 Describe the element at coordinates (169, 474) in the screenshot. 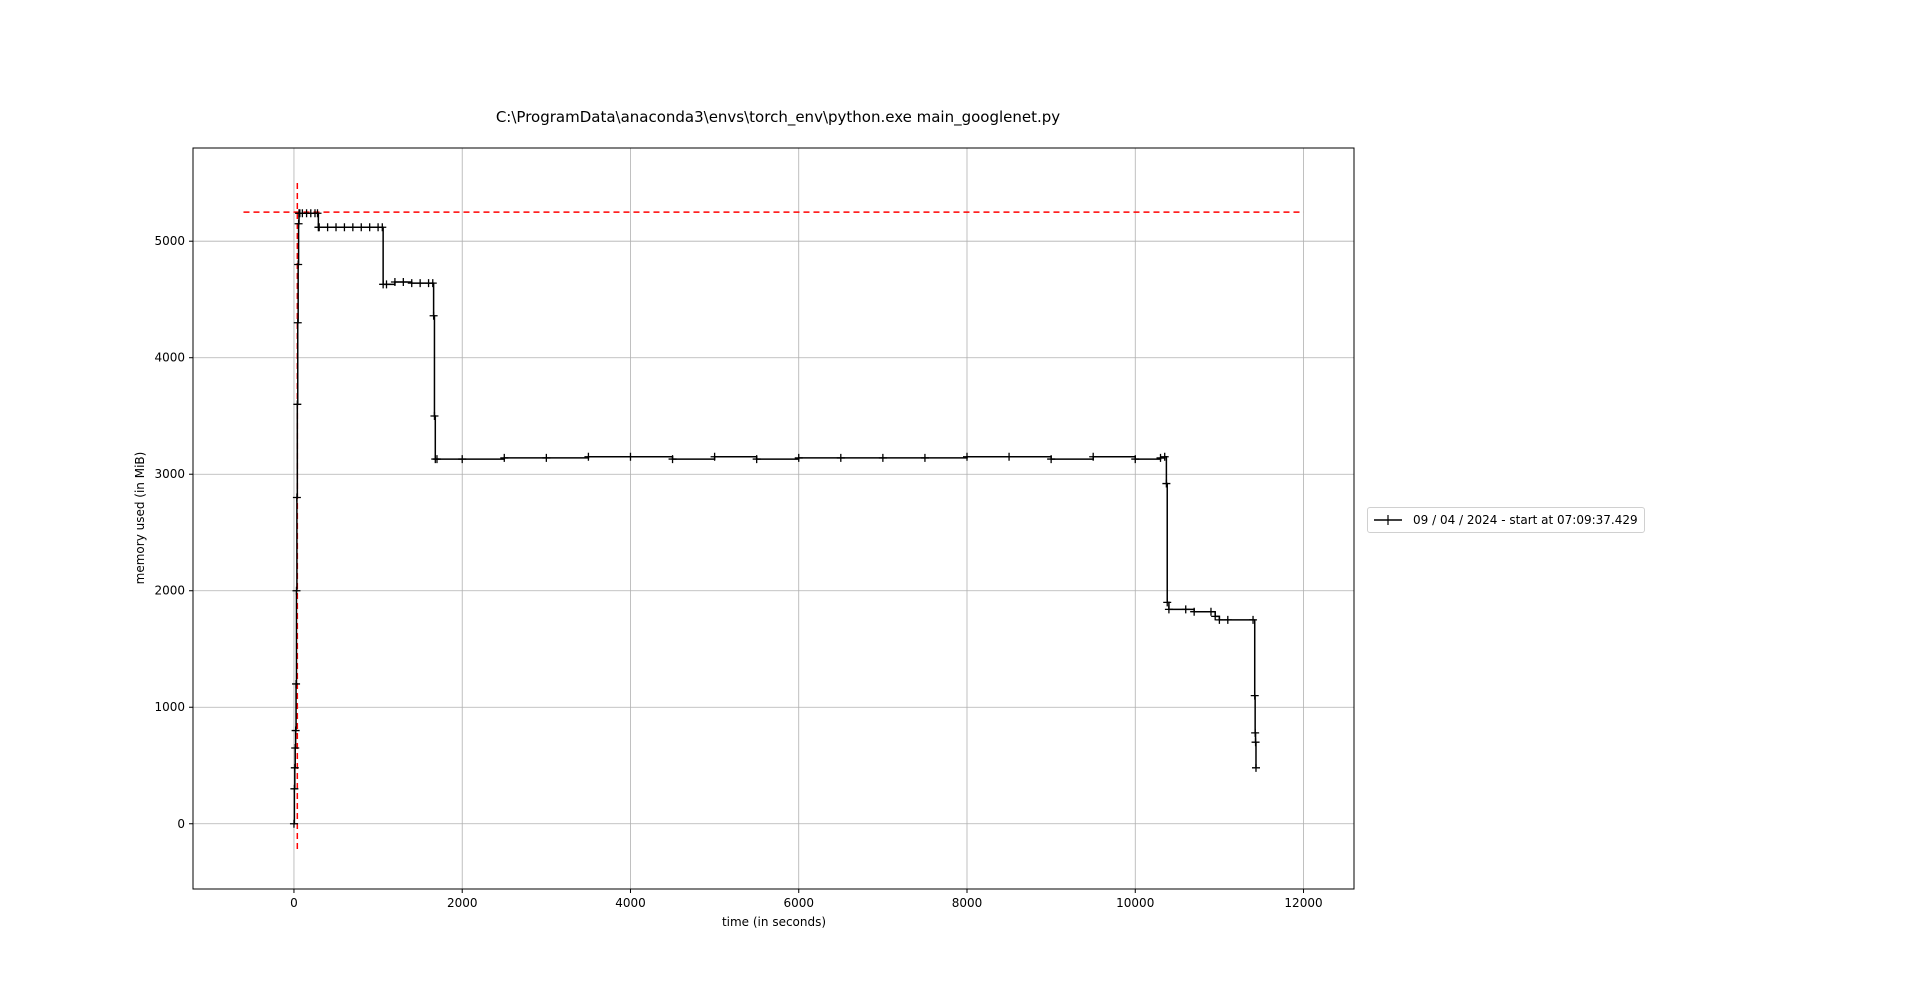

I see `y-tick-label: 3000` at that location.